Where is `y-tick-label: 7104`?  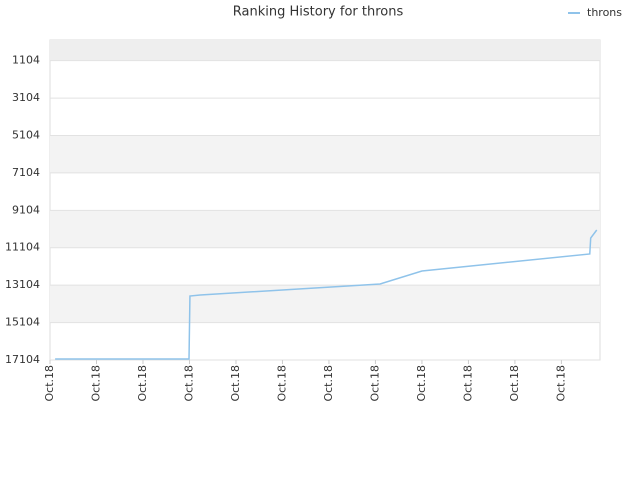
y-tick-label: 7104 is located at coordinates (26, 172).